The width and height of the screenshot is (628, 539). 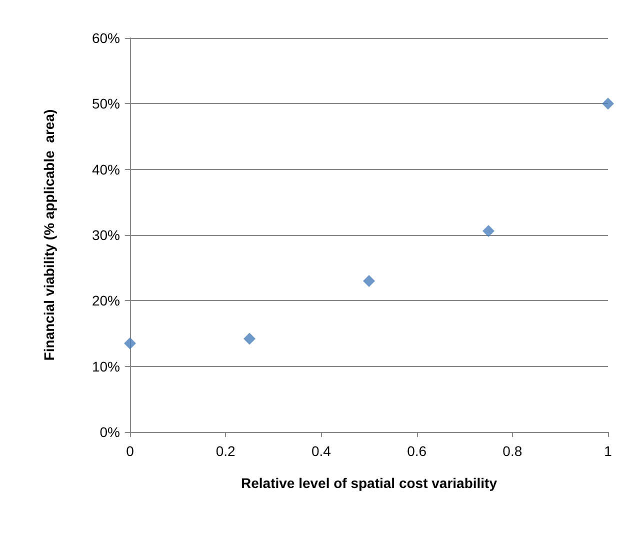 What do you see at coordinates (226, 451) in the screenshot?
I see `x-tick-label: 0.2` at bounding box center [226, 451].